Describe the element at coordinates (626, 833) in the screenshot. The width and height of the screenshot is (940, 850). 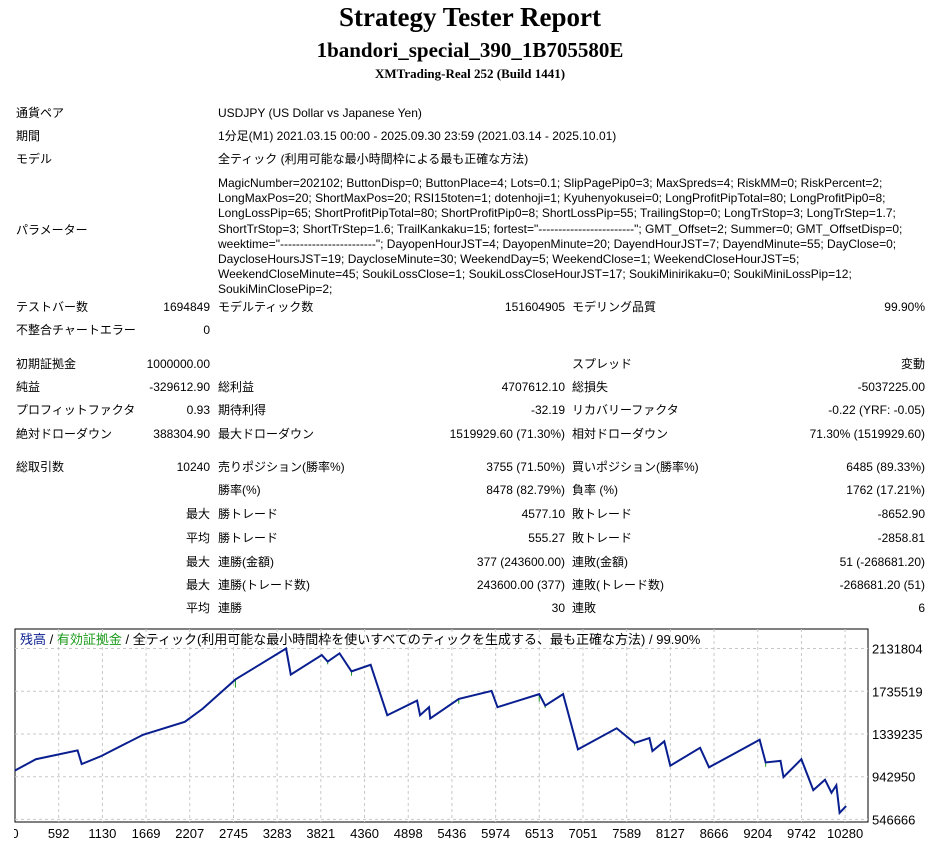
I see `x-tick-label: 7589` at that location.